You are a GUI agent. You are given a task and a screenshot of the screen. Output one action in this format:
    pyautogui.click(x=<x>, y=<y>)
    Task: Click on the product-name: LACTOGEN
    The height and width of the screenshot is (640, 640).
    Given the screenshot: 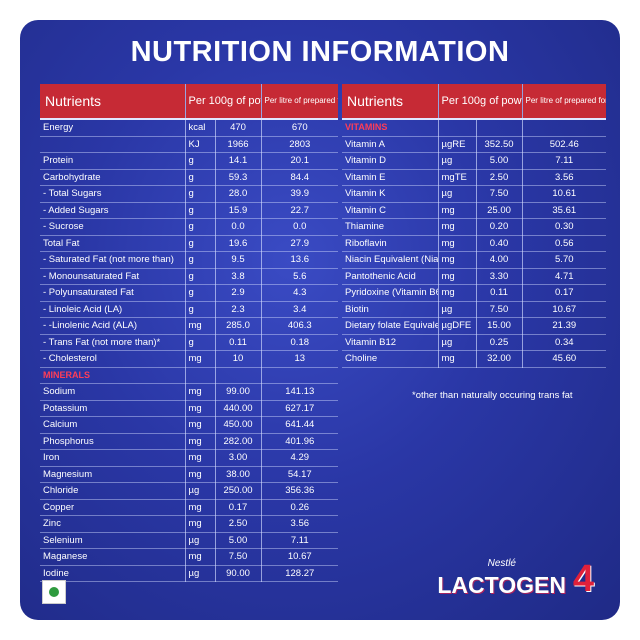 What is the action you would take?
    pyautogui.click(x=501, y=585)
    